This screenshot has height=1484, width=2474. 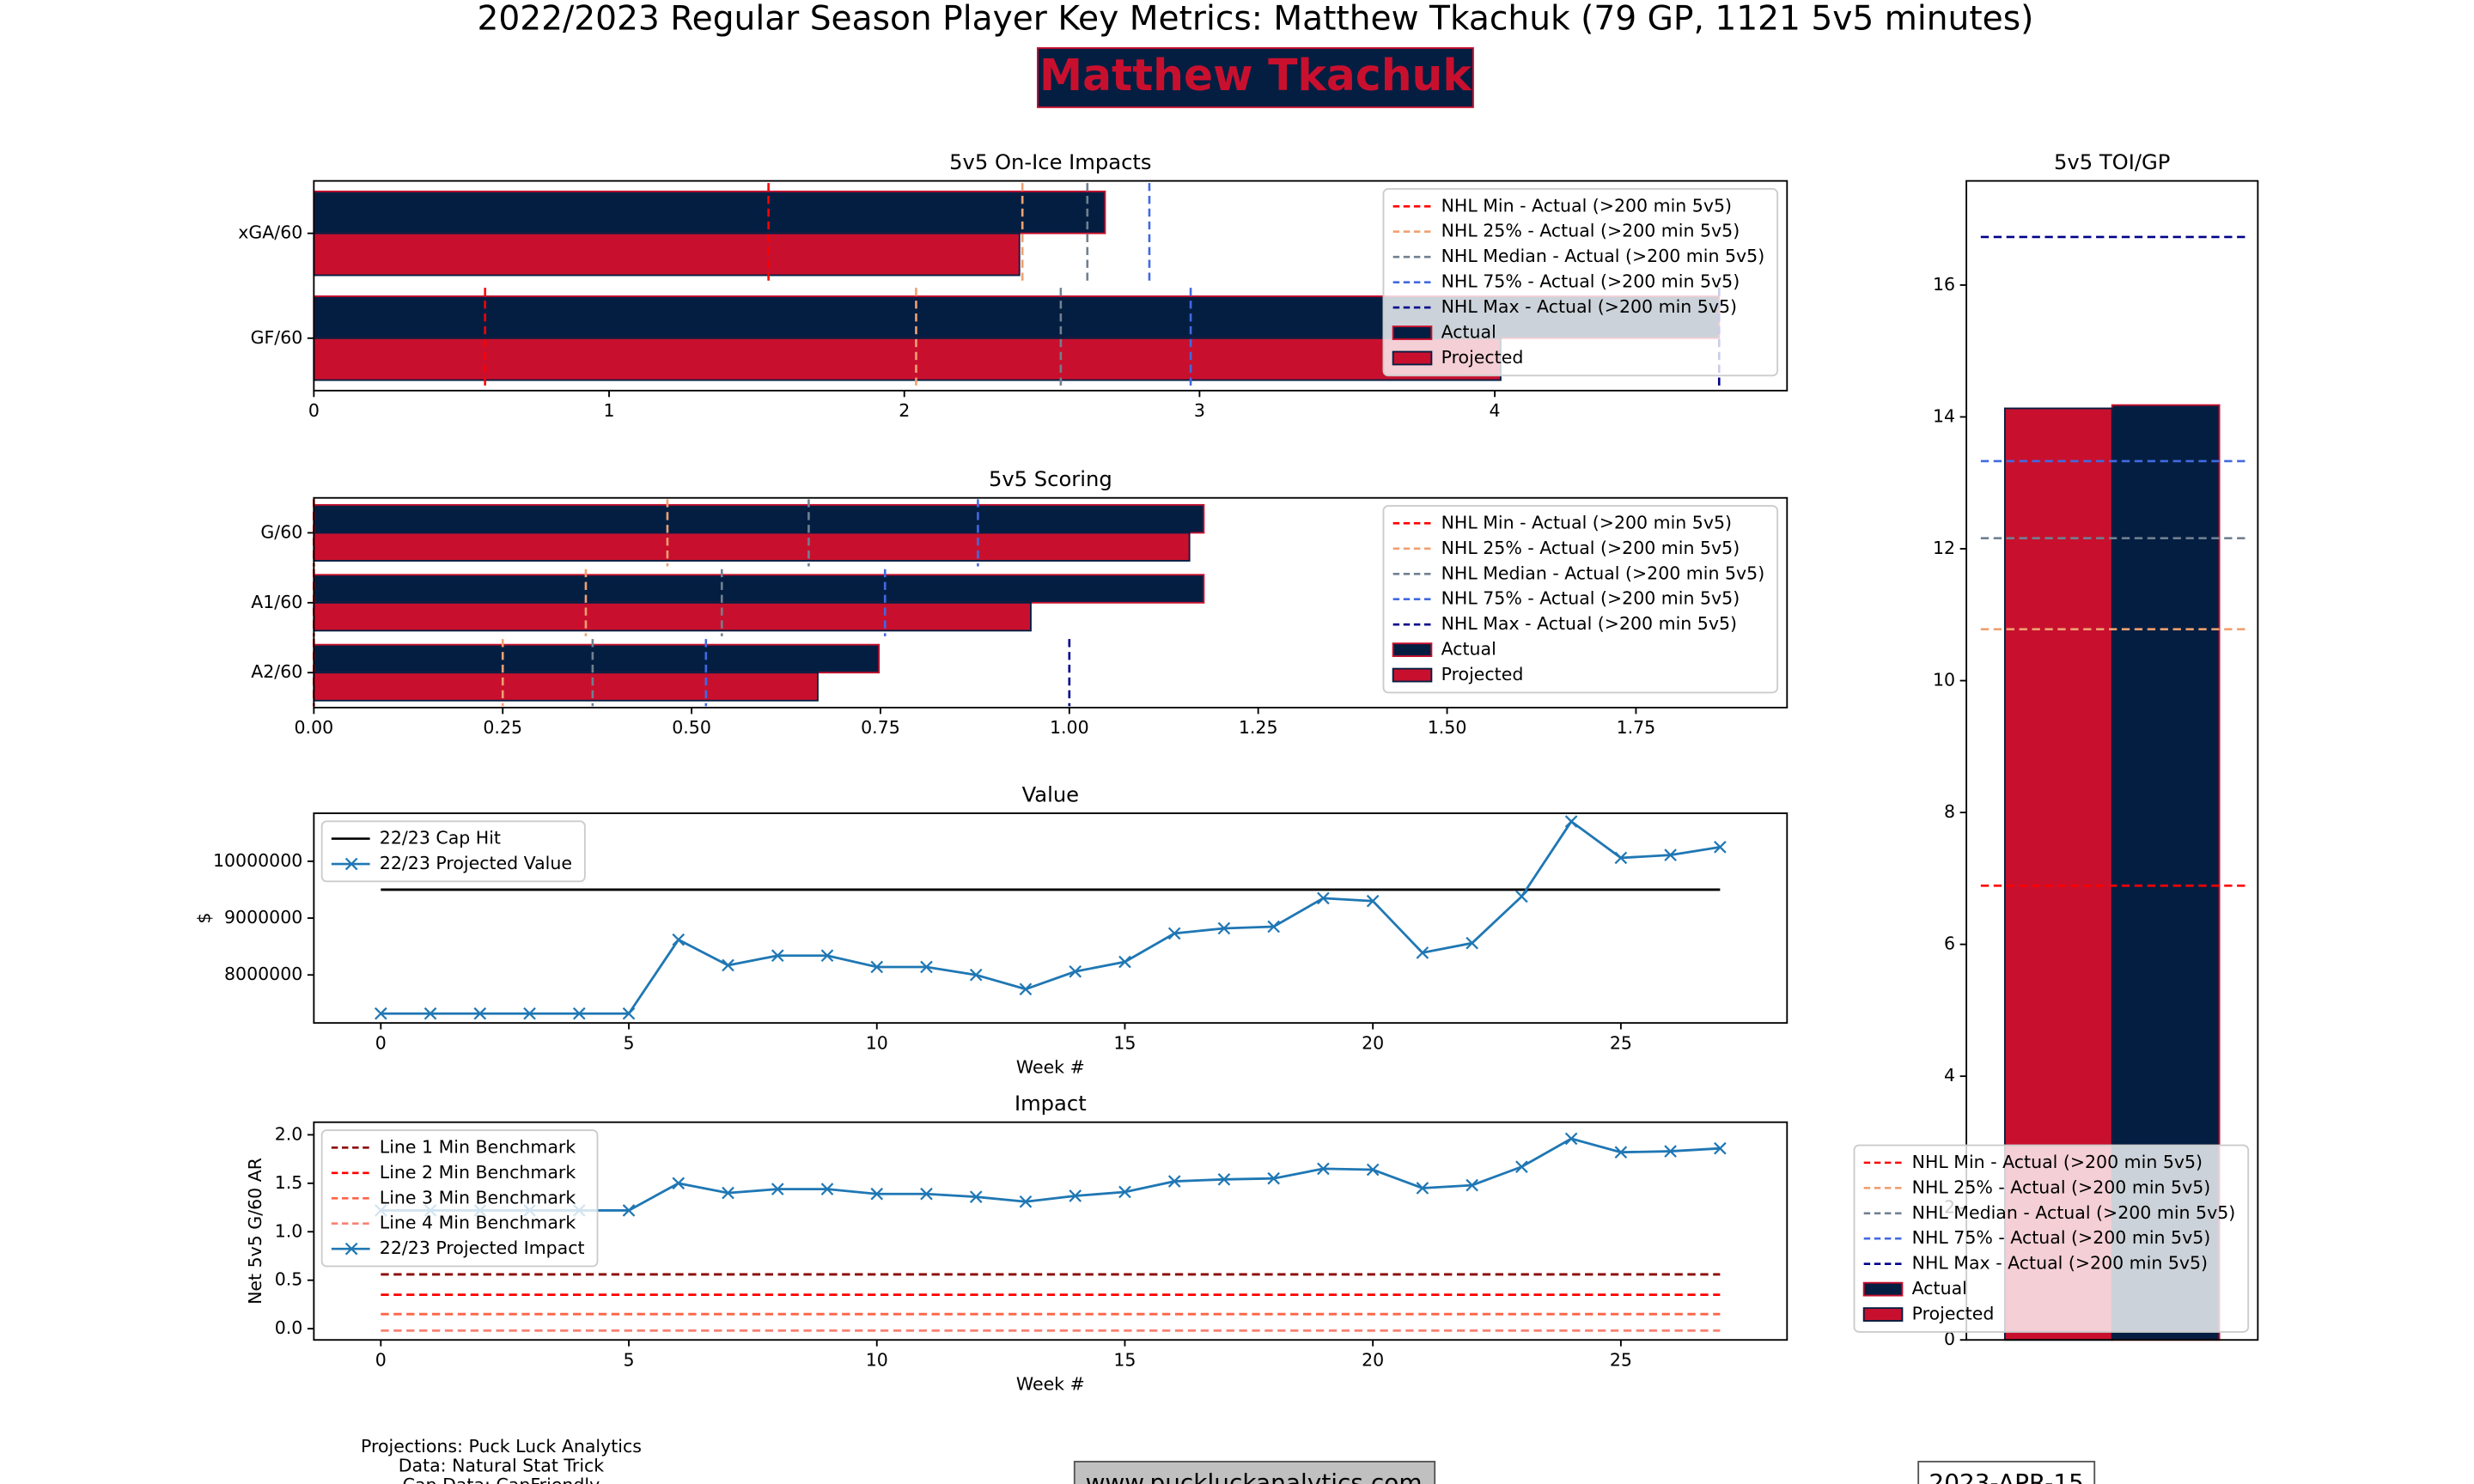 I want to click on legend-marker, so click(x=351, y=1249).